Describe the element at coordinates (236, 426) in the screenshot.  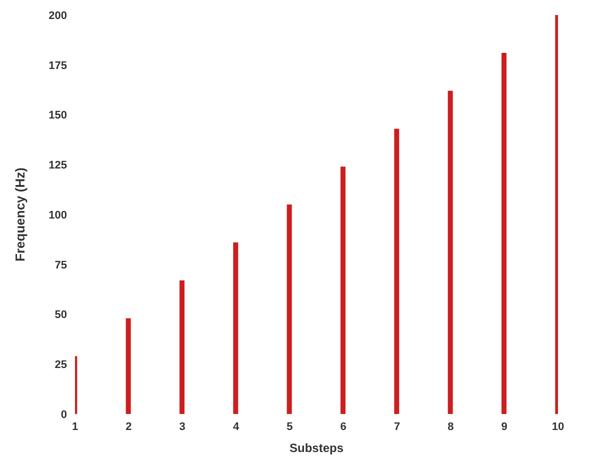
I see `x-tick-label: 4` at that location.